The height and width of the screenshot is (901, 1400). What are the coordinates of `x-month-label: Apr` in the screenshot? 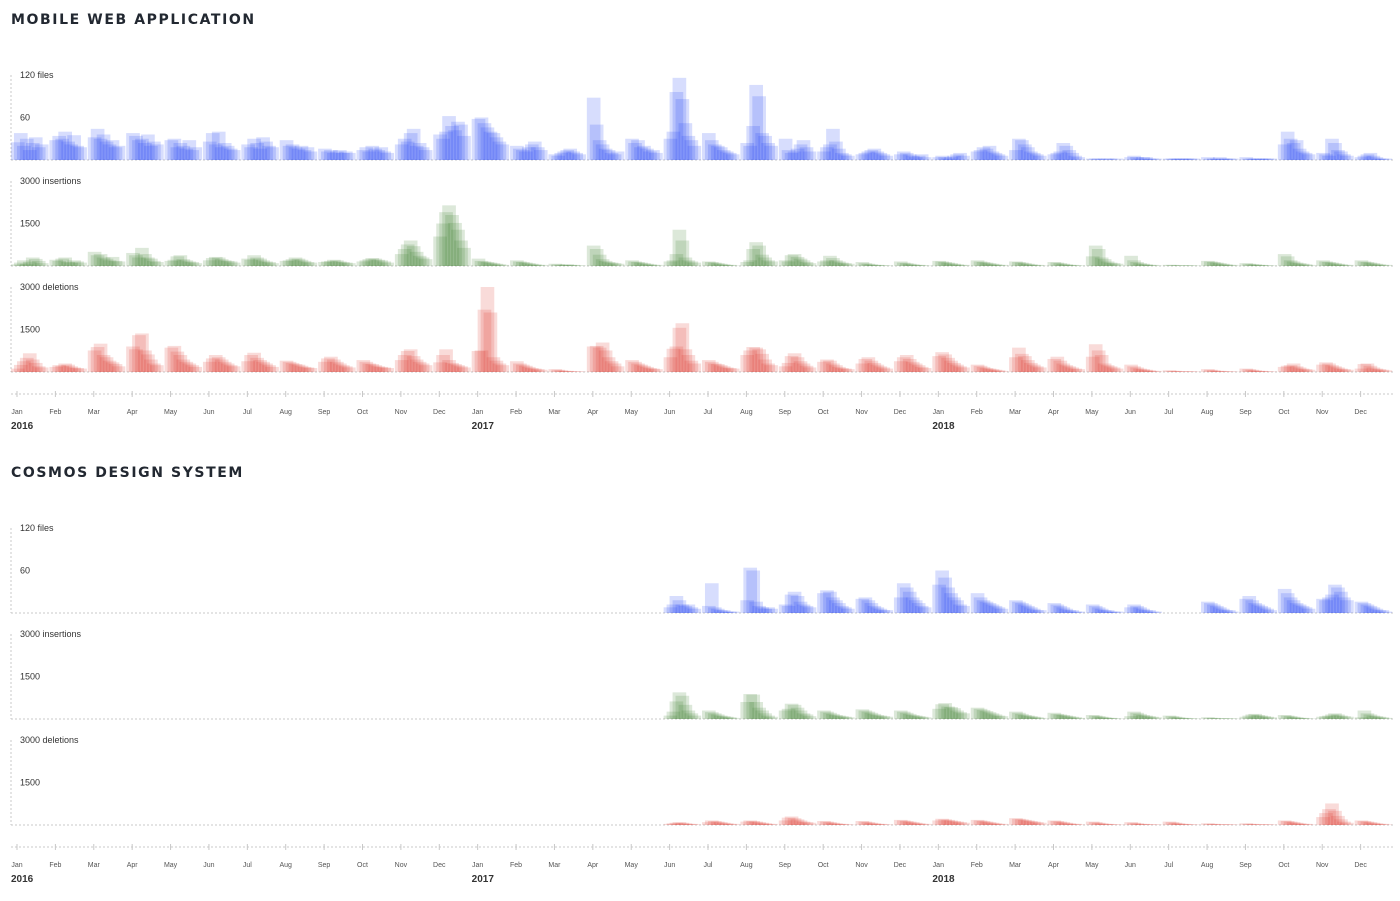 It's located at (133, 412).